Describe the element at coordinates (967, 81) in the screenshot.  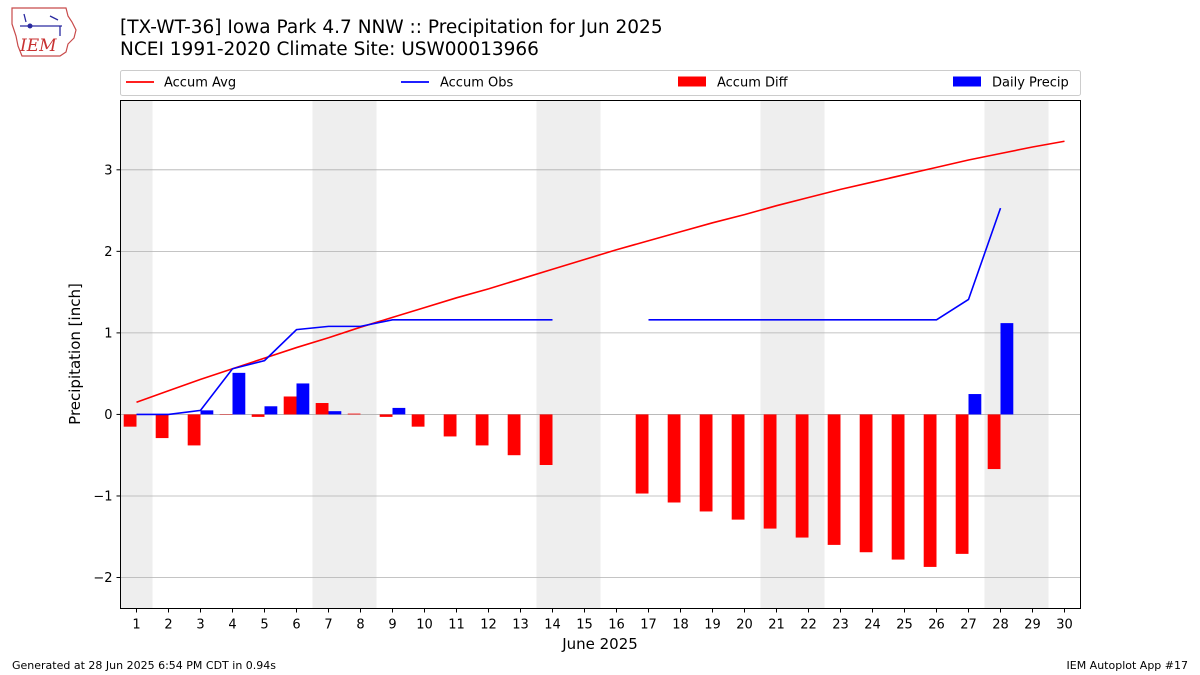
I see `legend-swatch-daily-precip` at that location.